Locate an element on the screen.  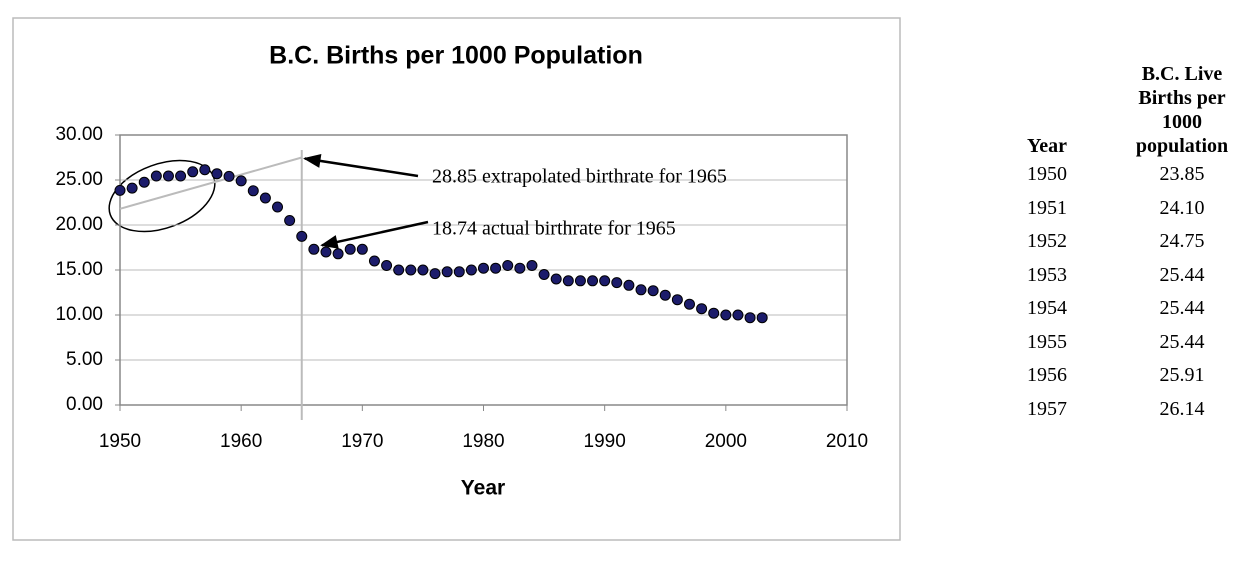
y-tick-label: 5.00 is located at coordinates (84, 359).